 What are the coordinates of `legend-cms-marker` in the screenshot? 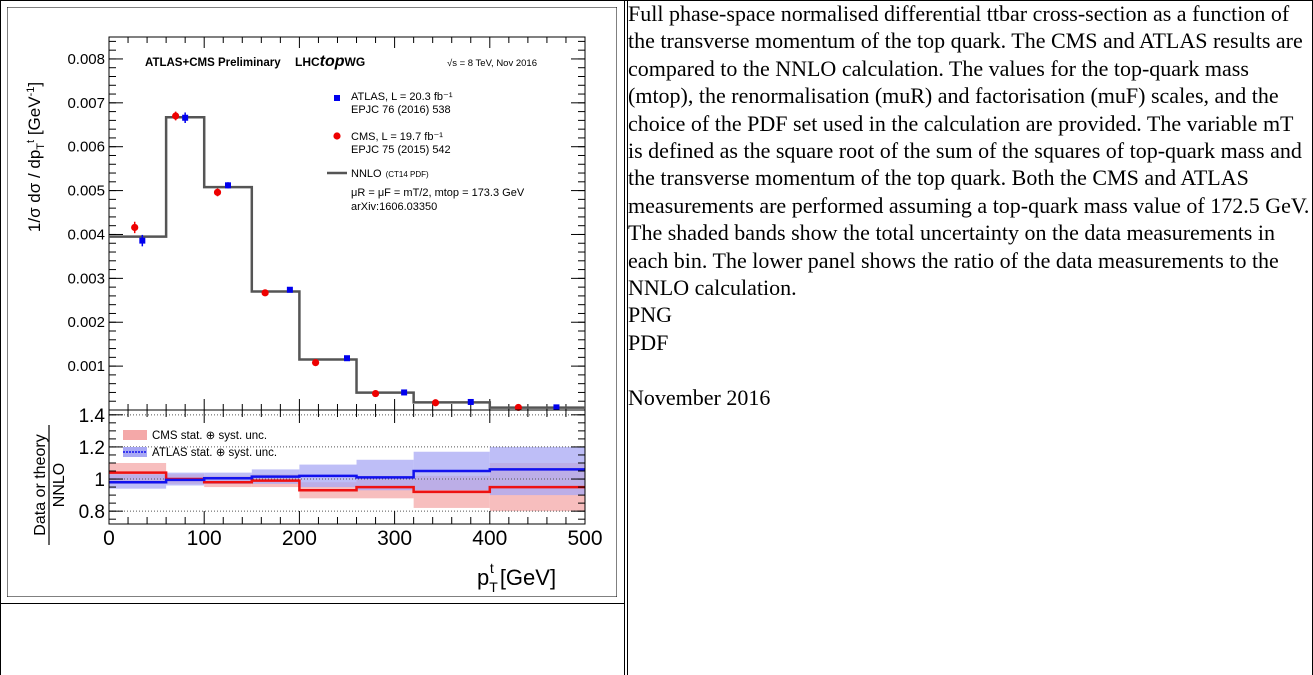 It's located at (337, 136).